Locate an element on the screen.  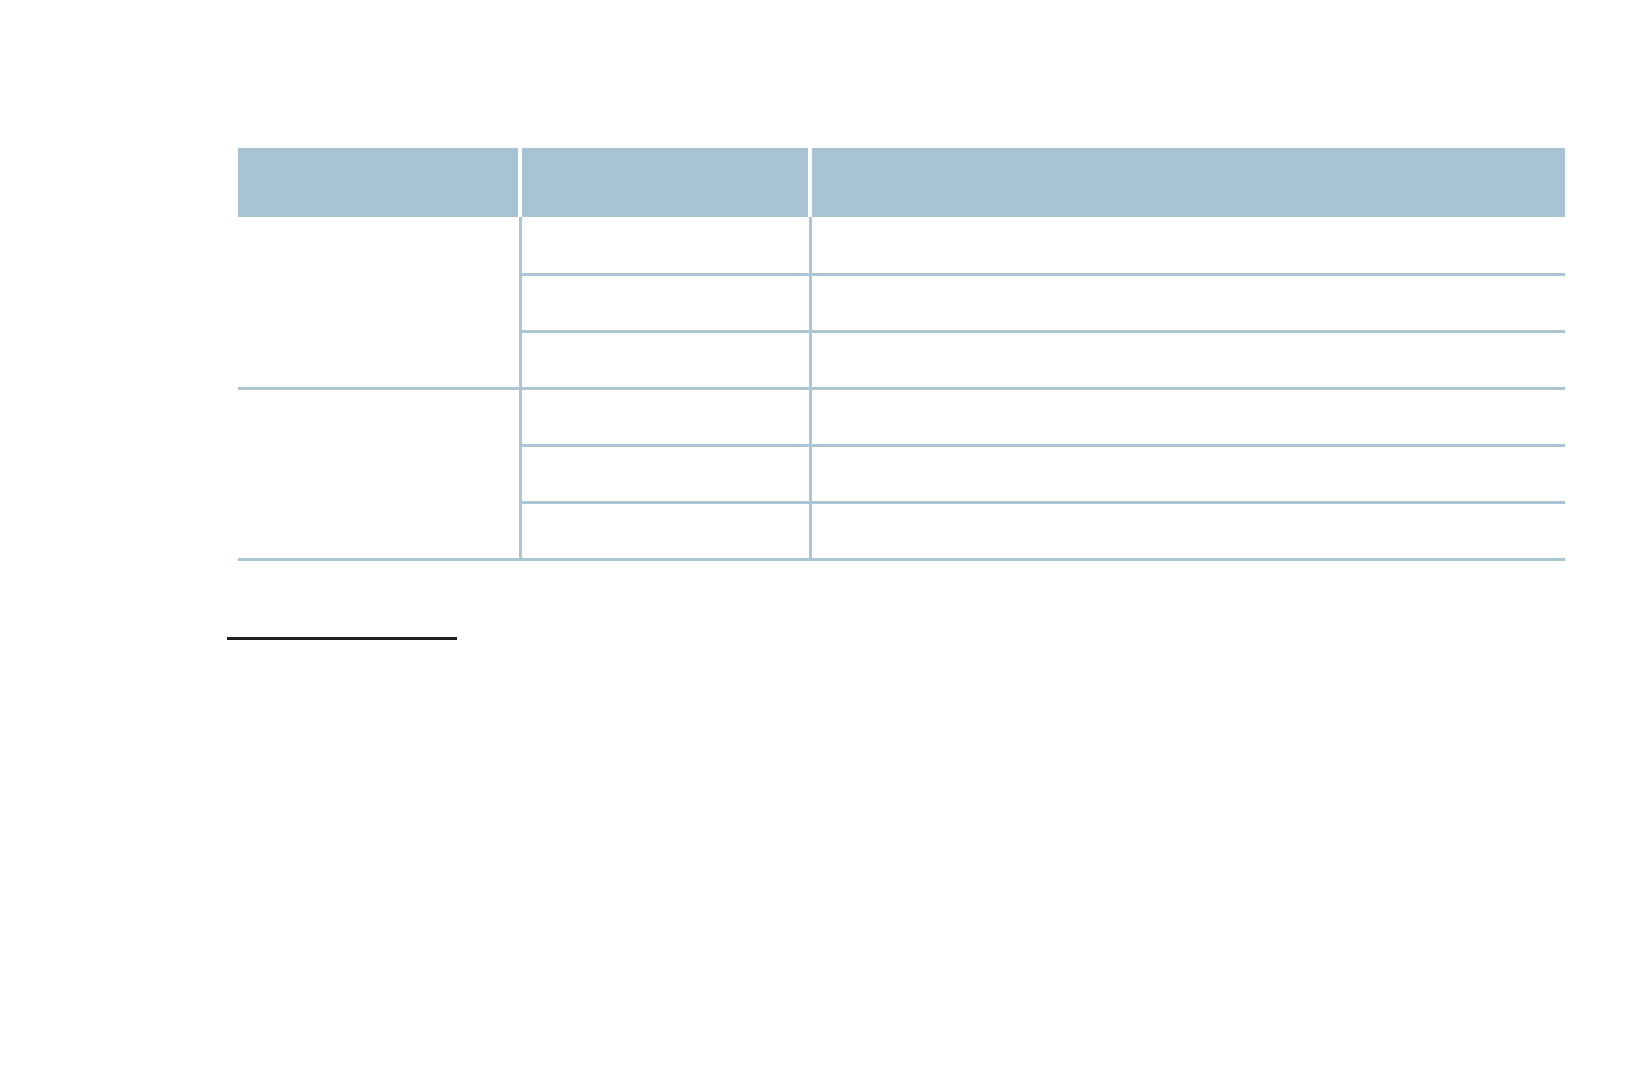
cell-r1-c3 is located at coordinates (1186, 246).